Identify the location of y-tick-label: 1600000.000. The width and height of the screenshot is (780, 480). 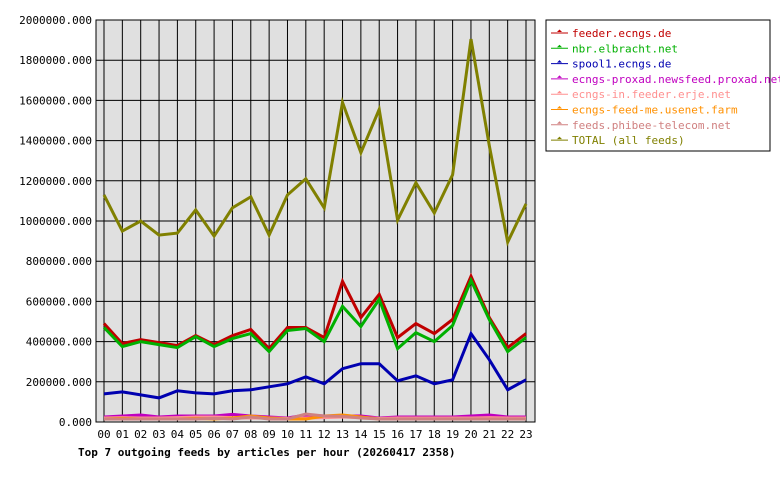
(55, 100).